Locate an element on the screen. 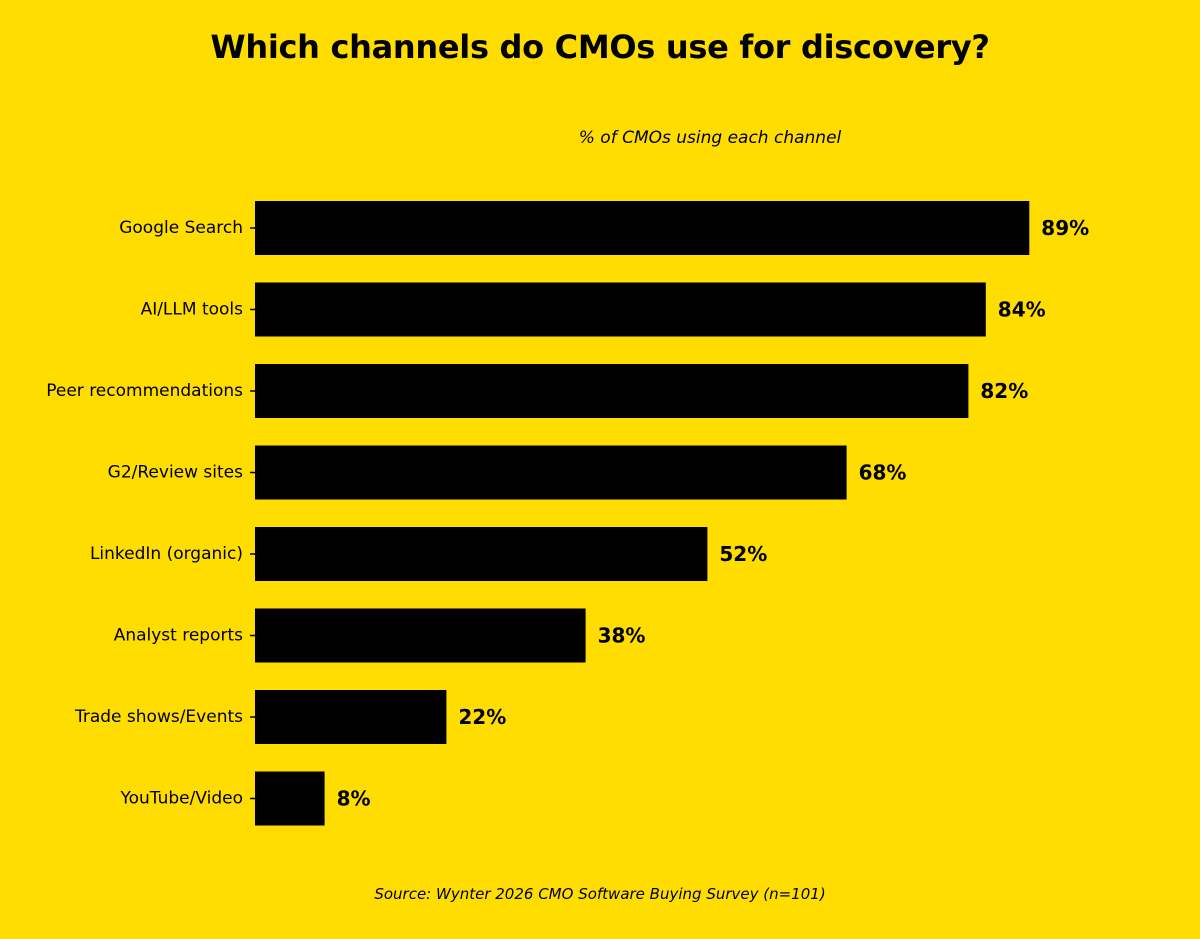 This screenshot has width=1200, height=939. value-label: 89% is located at coordinates (1065, 228).